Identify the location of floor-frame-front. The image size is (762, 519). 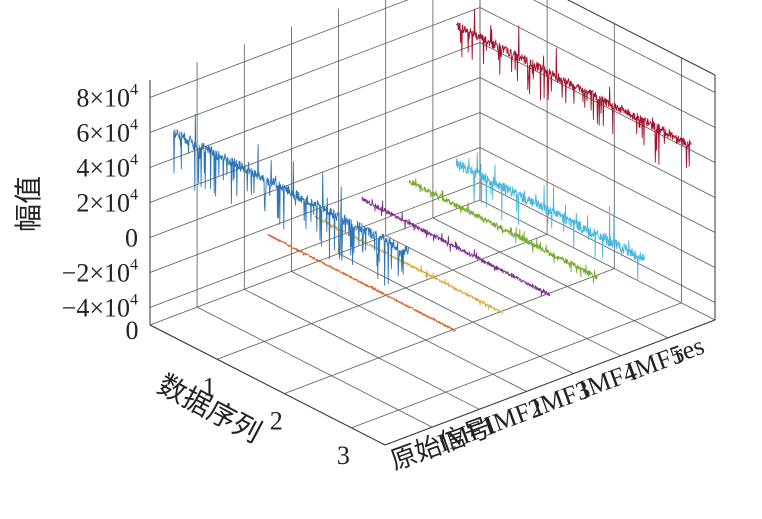
(267, 385).